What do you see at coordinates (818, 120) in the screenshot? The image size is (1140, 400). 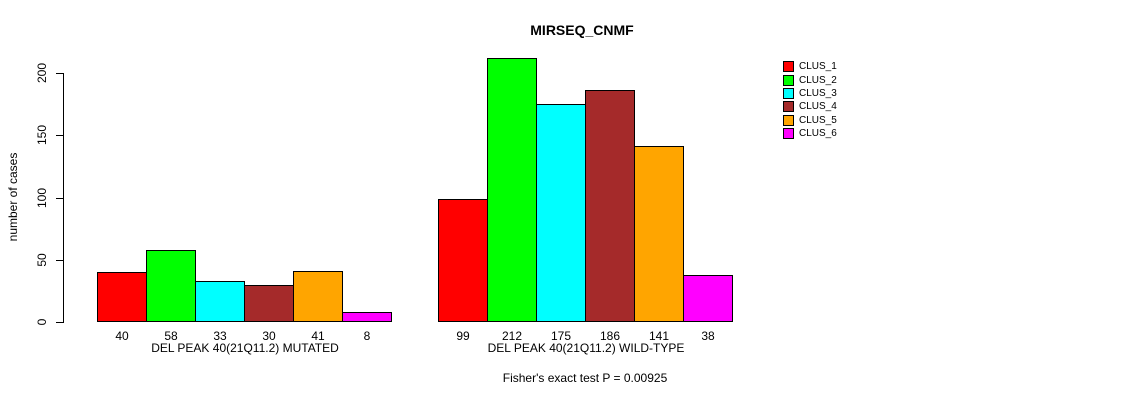 I see `legend-item-label: CLUS_5` at bounding box center [818, 120].